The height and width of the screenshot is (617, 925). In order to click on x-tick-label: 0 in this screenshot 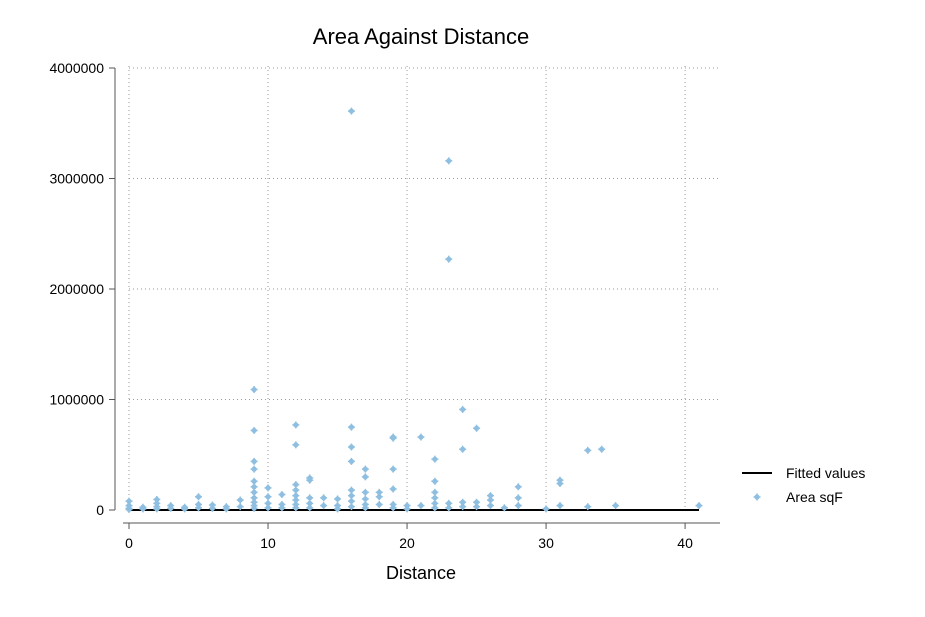, I will do `click(129, 543)`.